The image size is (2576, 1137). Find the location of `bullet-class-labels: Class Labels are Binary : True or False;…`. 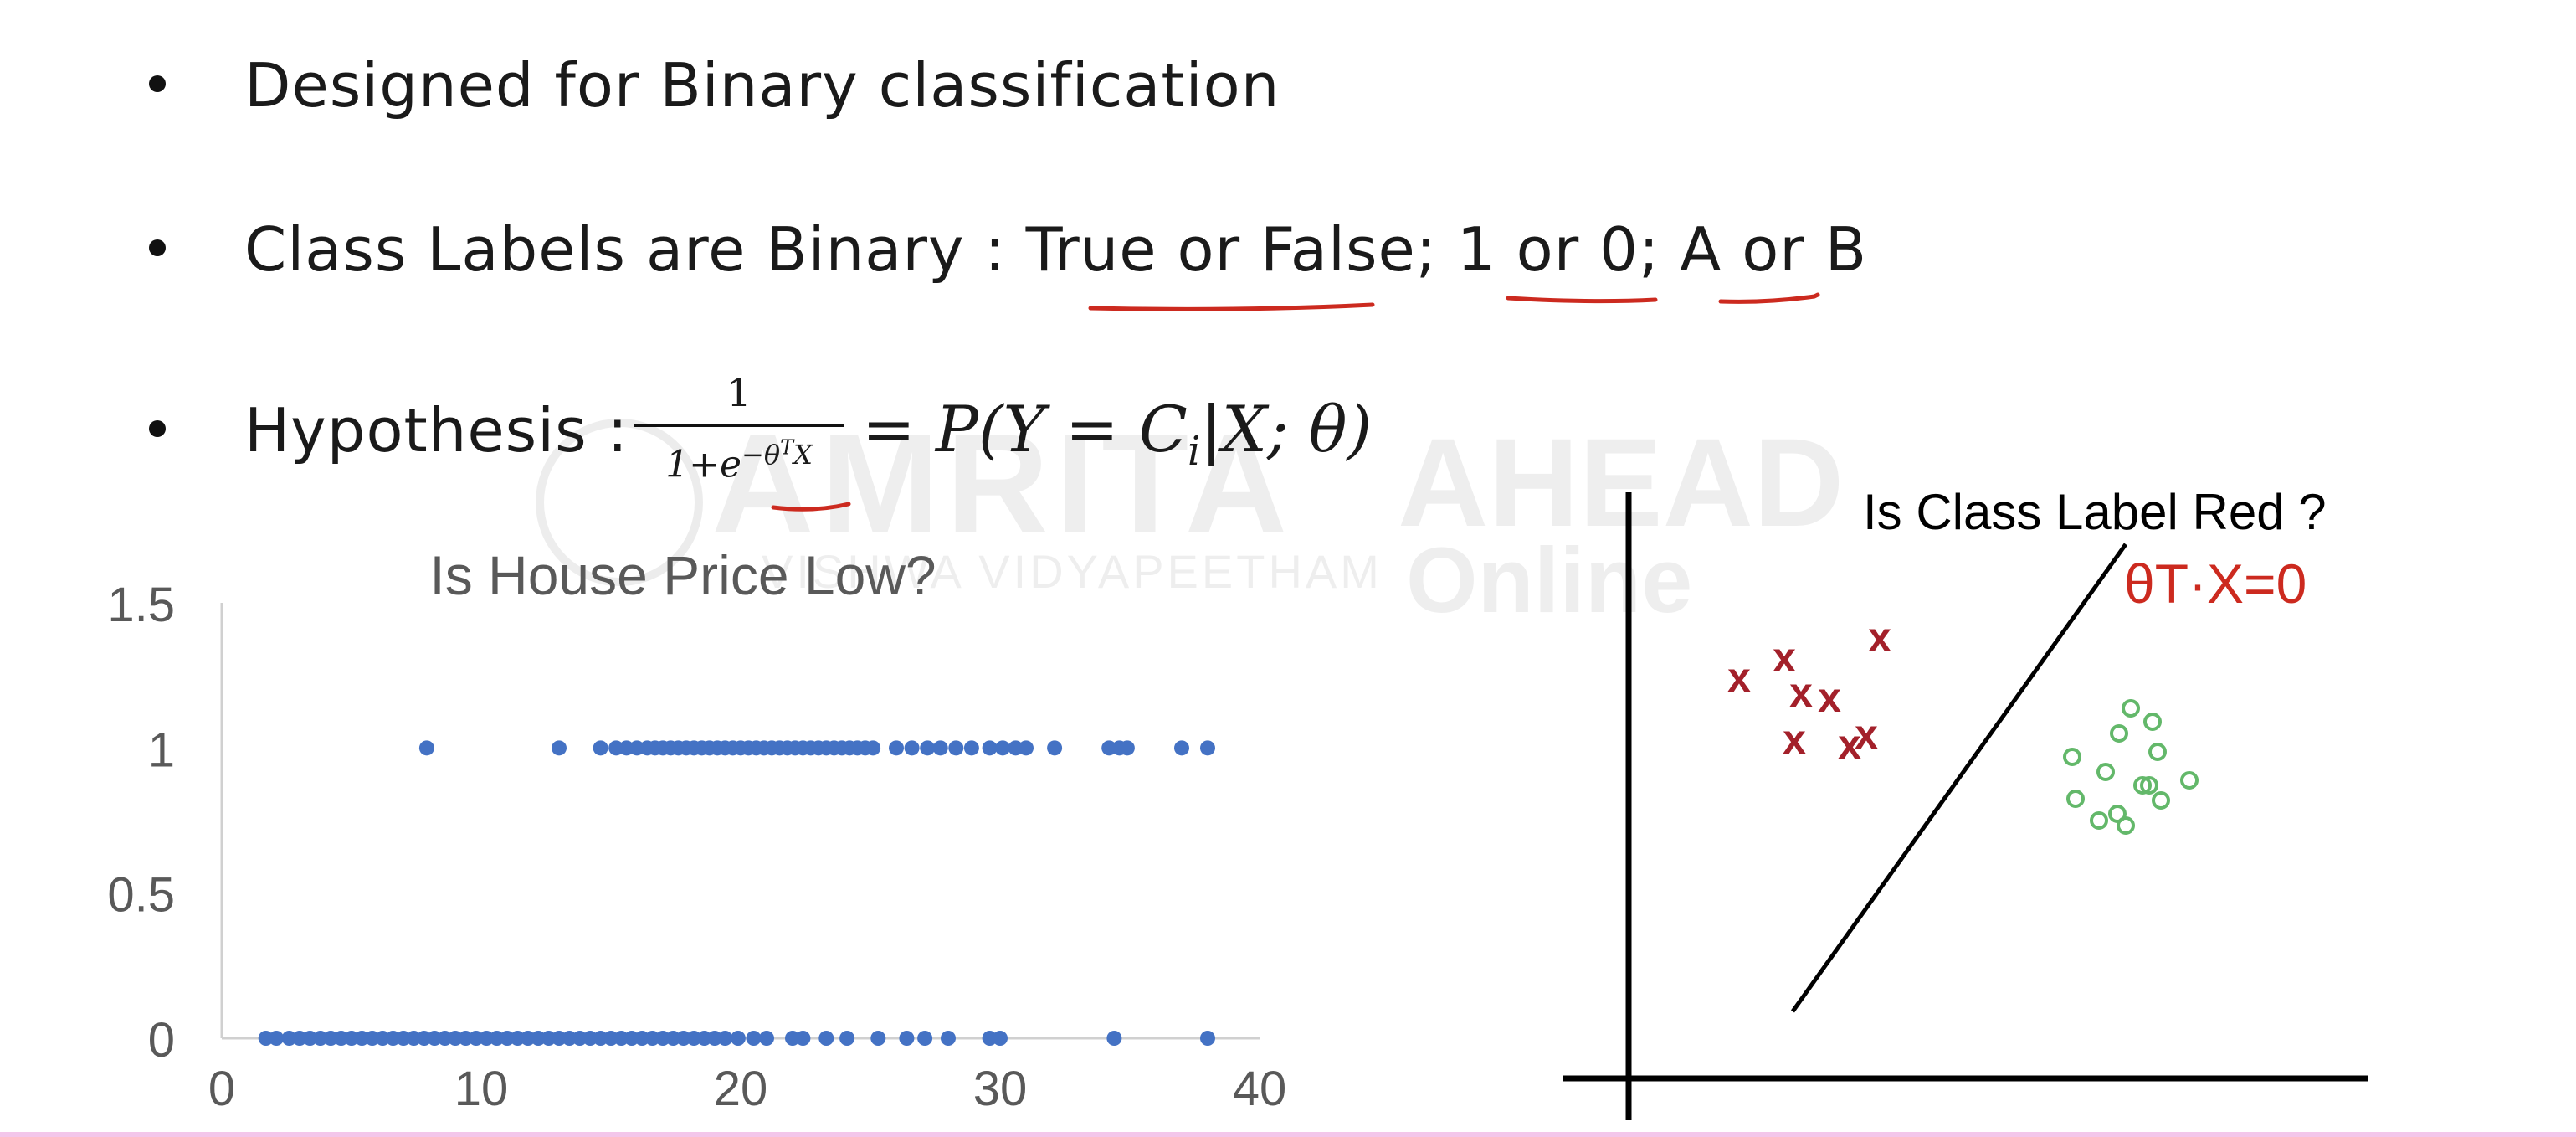

bullet-class-labels: Class Labels are Binary : True or False;… is located at coordinates (933, 248).